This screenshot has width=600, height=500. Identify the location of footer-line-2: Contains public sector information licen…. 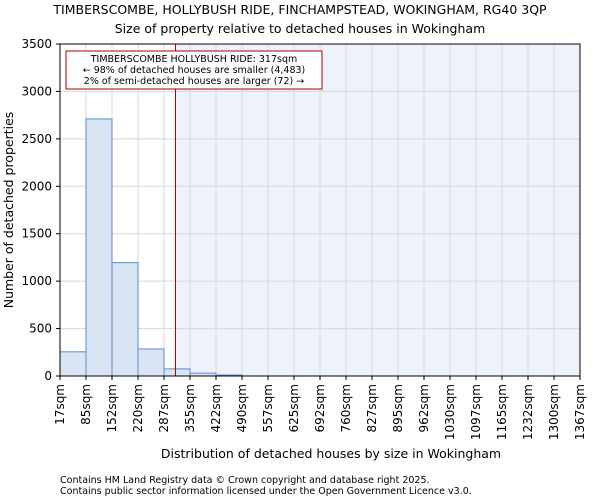
(266, 491).